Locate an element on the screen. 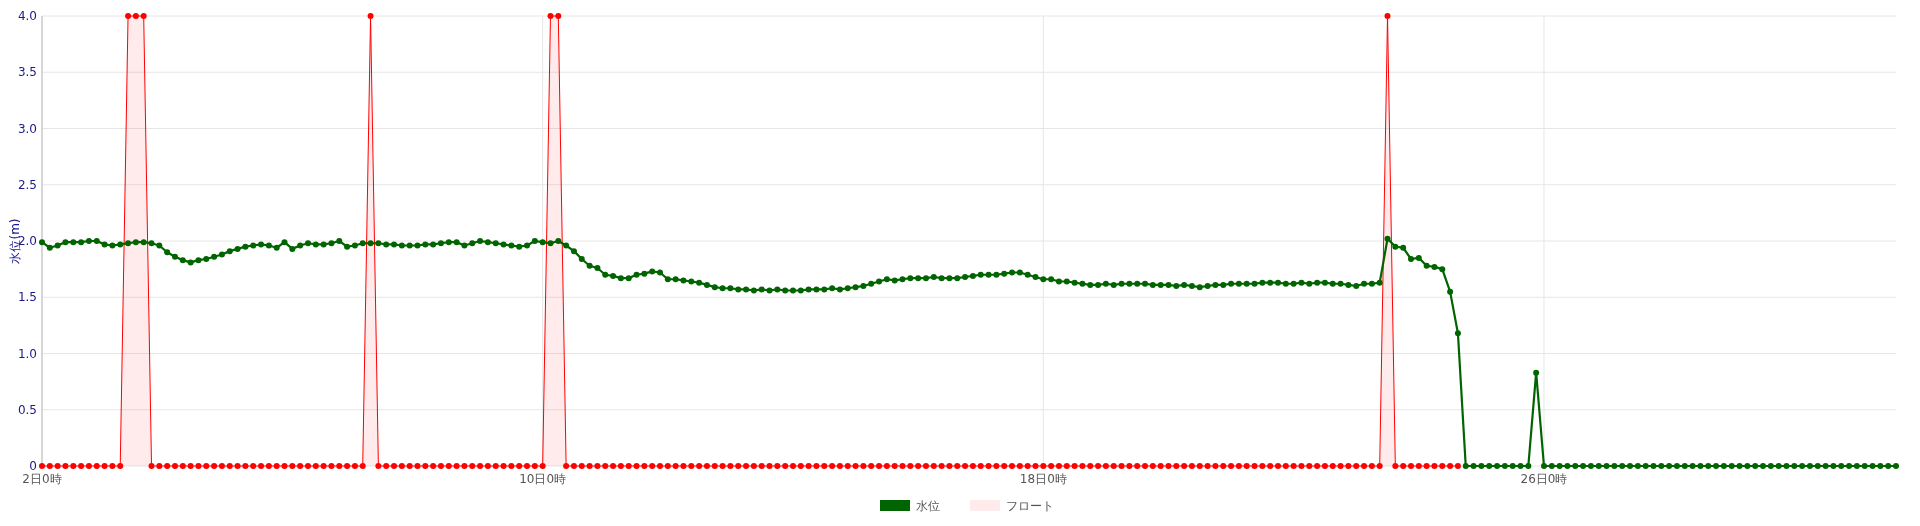 This screenshot has height=526, width=1920. y-tick-label: 2.5 is located at coordinates (27, 184).